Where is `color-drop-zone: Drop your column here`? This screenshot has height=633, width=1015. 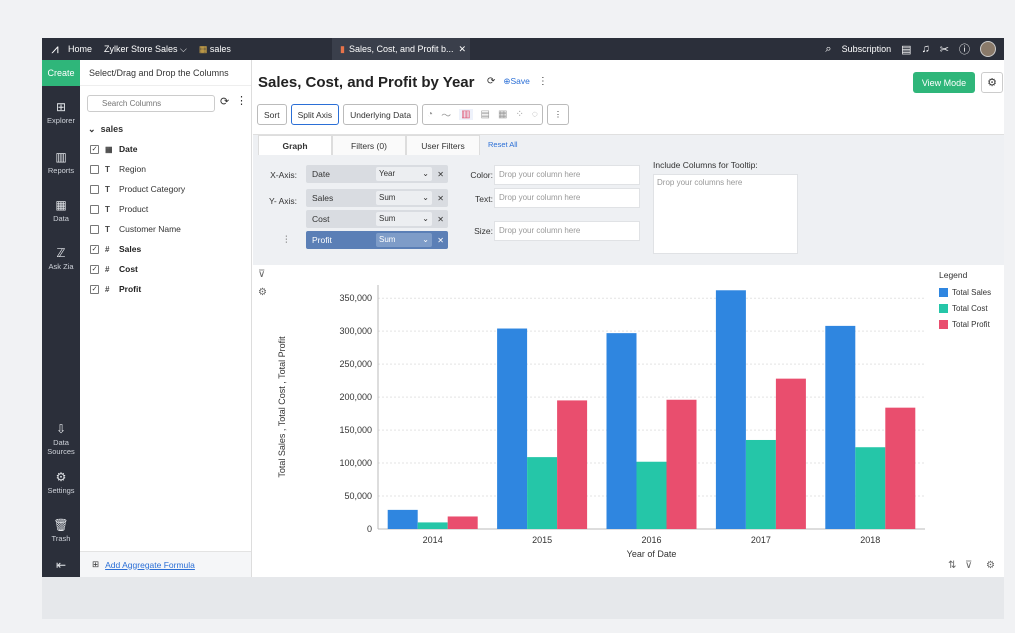 color-drop-zone: Drop your column here is located at coordinates (567, 175).